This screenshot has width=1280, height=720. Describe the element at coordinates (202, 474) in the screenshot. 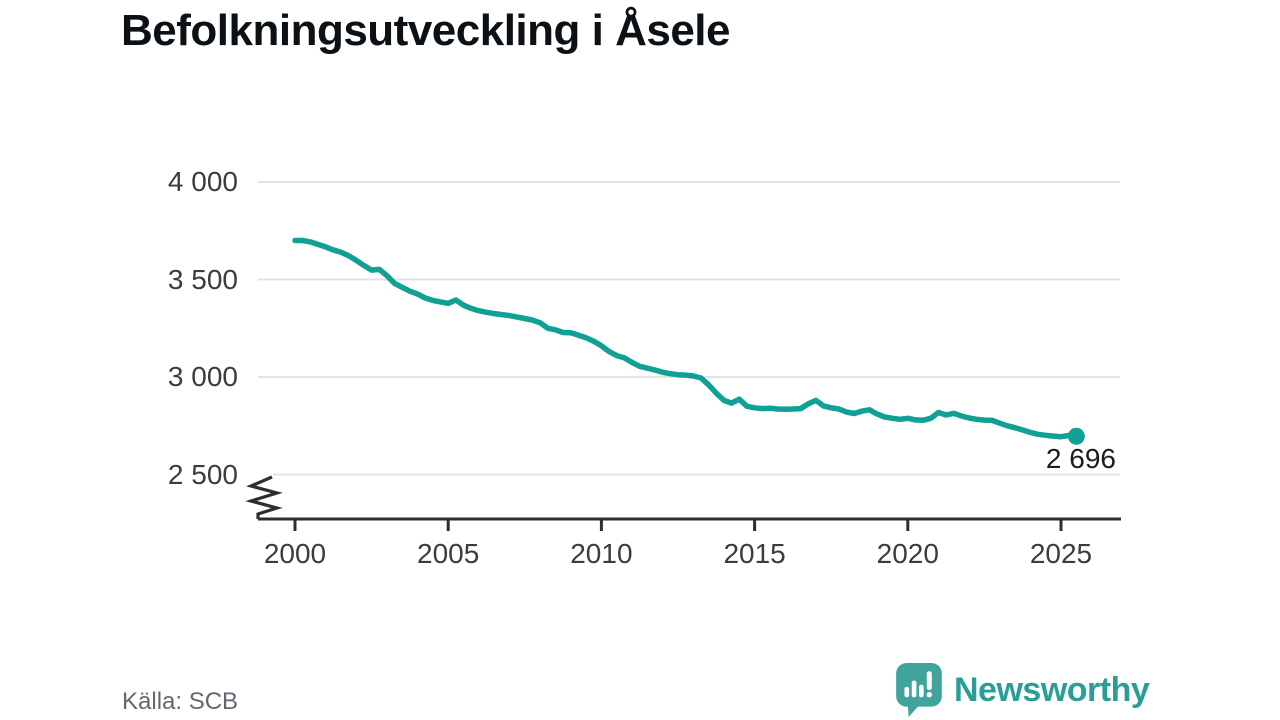

I see `y-tick-label: 2 500` at that location.